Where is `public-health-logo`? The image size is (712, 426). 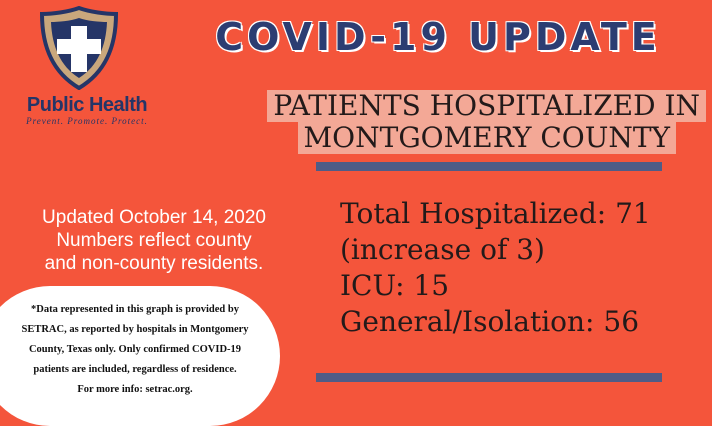 public-health-logo is located at coordinates (79, 48).